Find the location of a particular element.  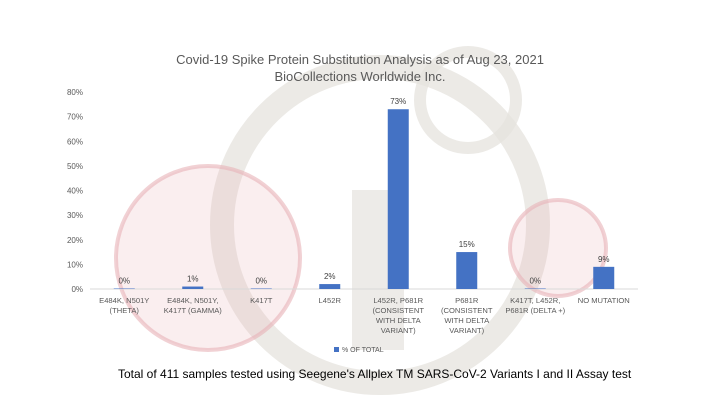

legend-label: % OF TOTAL is located at coordinates (363, 350).